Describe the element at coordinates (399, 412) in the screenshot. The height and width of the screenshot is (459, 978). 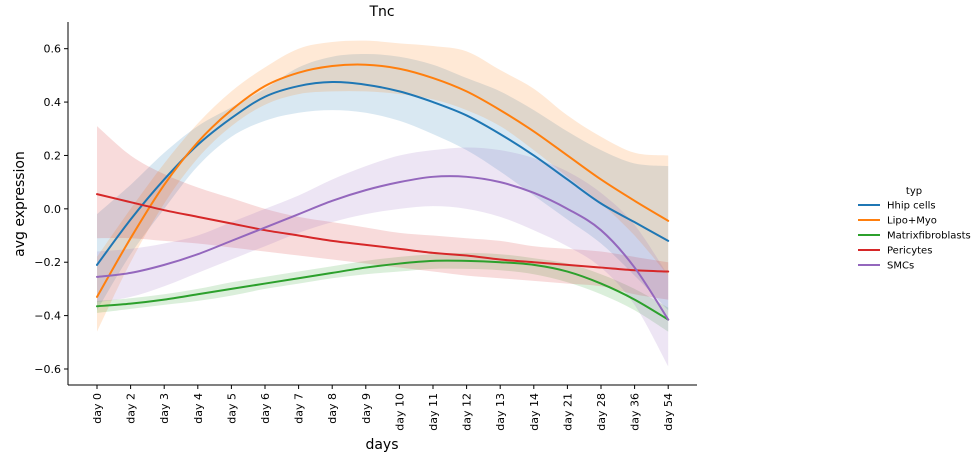
I see `x-tick-label: day 10` at that location.